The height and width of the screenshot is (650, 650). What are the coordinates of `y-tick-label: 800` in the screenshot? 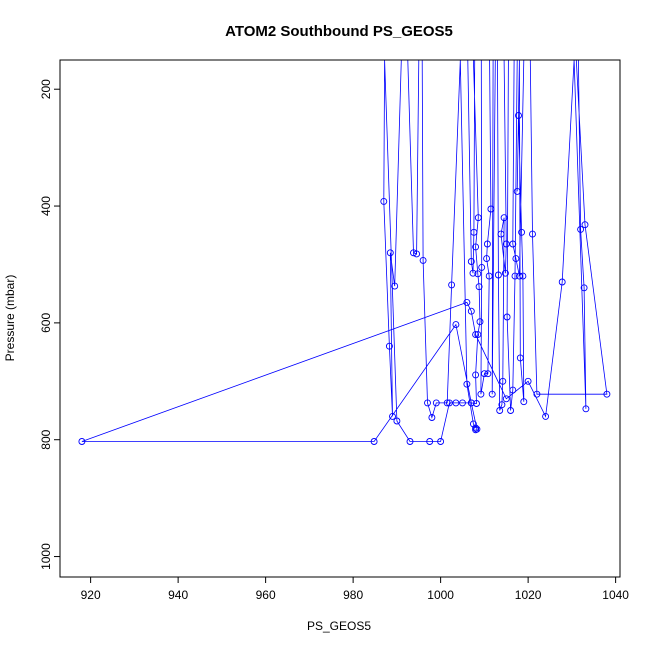 It's located at (46, 439).